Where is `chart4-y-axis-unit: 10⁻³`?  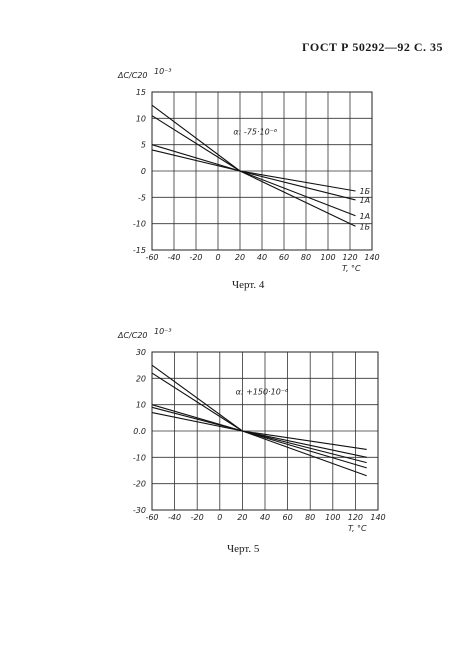
chart4-y-axis-unit: 10⁻³ is located at coordinates (163, 71).